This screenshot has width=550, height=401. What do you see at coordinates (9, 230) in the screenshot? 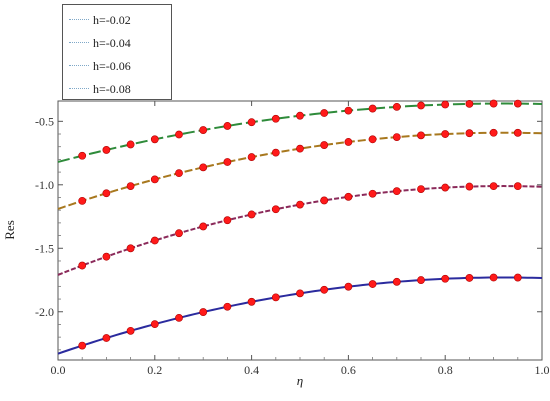
I see `y-axis-title: Res` at bounding box center [9, 230].